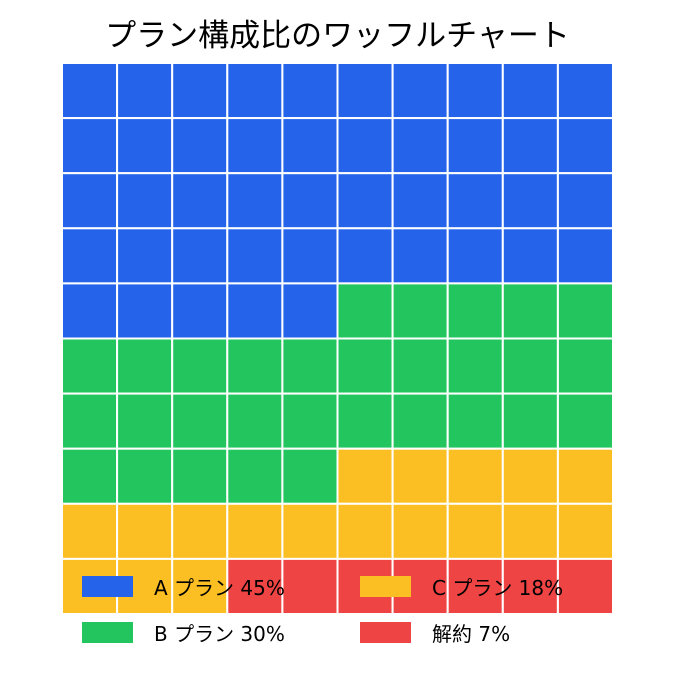  What do you see at coordinates (337, 608) in the screenshot?
I see `legend: A プラン 45% C プラン 18% B プラン 30% 解約 7%` at bounding box center [337, 608].